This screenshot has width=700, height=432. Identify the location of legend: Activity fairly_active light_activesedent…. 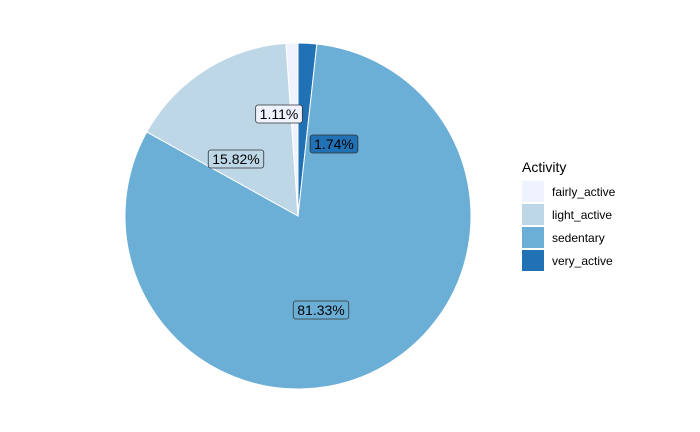
(569, 215).